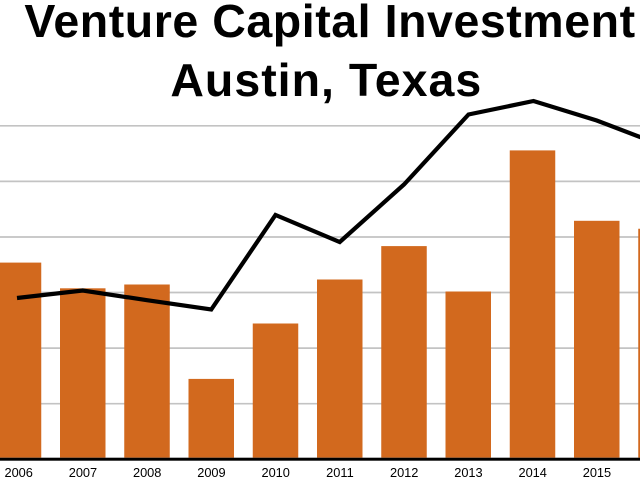 The width and height of the screenshot is (640, 480). What do you see at coordinates (468, 472) in the screenshot?
I see `svg-text: 2013` at bounding box center [468, 472].